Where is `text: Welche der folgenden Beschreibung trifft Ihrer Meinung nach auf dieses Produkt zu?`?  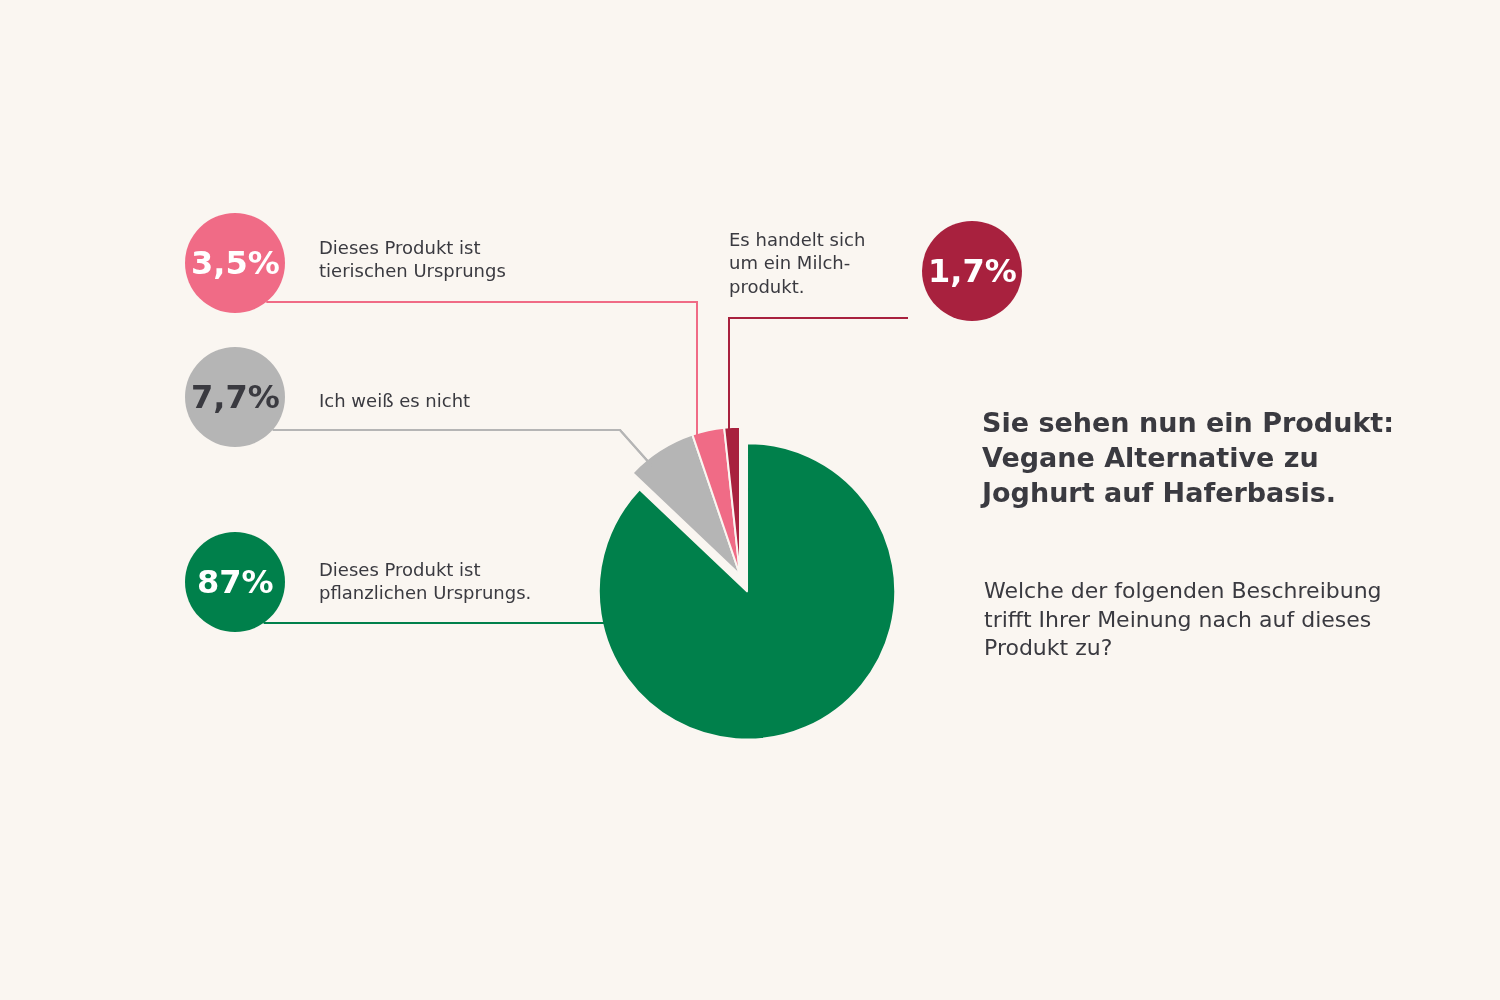 text: Welche der folgenden Beschreibung trifft Ihrer Meinung nach auf dieses Produkt zu? is located at coordinates (1183, 619).